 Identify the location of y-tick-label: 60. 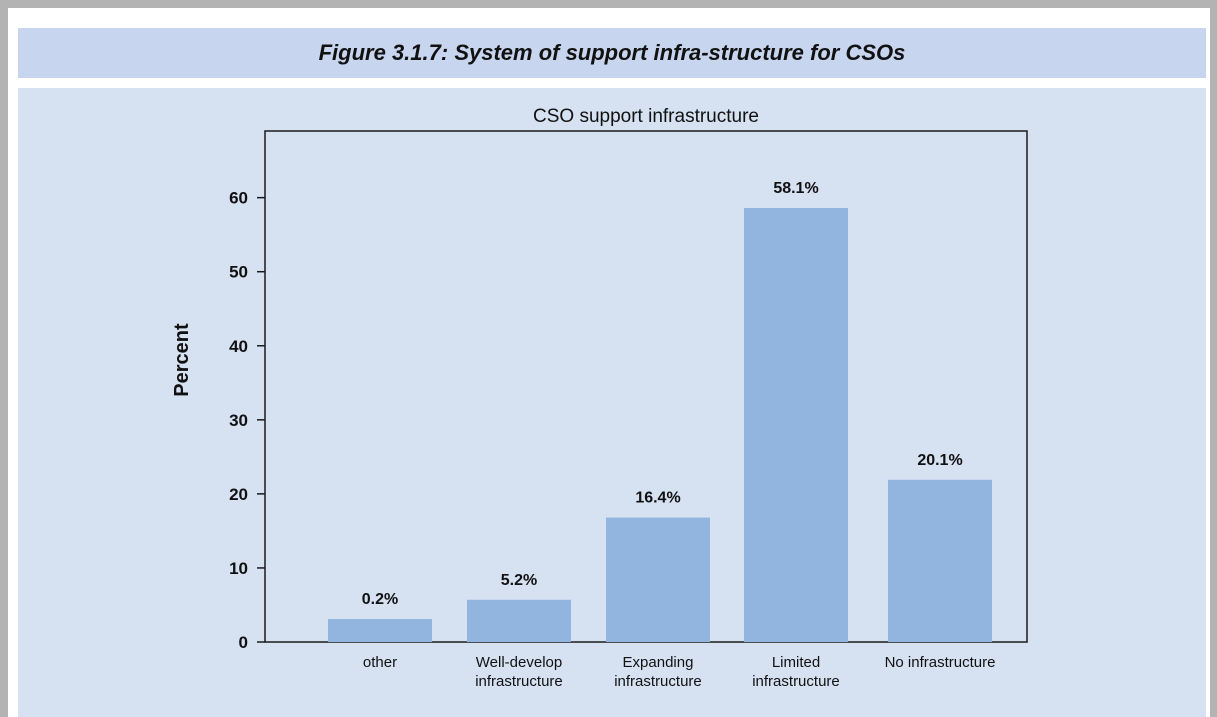
(238, 198).